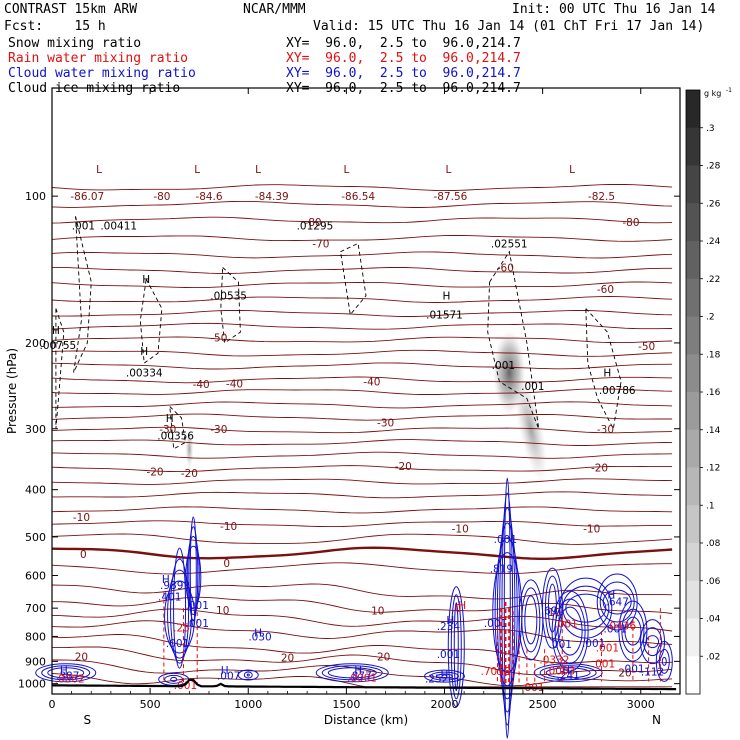  I want to click on contour-annotation: .0003, so click(560, 672).